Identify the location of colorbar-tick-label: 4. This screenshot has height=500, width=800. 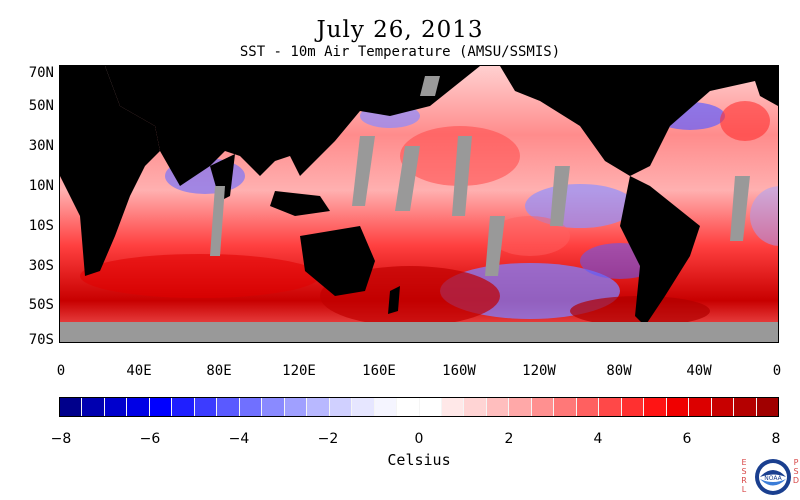
(598, 439).